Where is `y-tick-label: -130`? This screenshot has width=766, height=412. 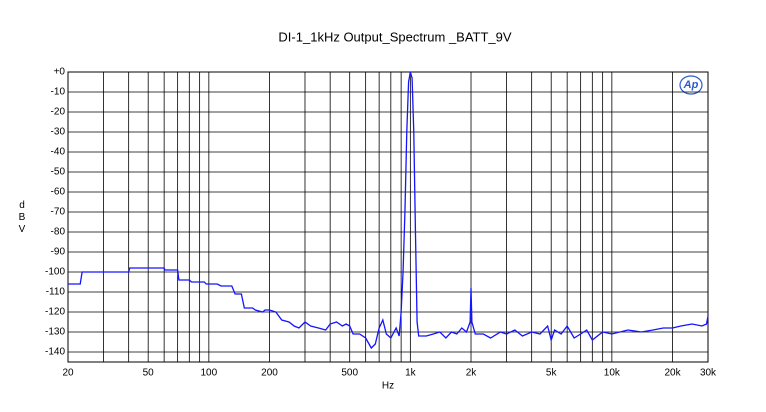
y-tick-label: -130 is located at coordinates (55, 332).